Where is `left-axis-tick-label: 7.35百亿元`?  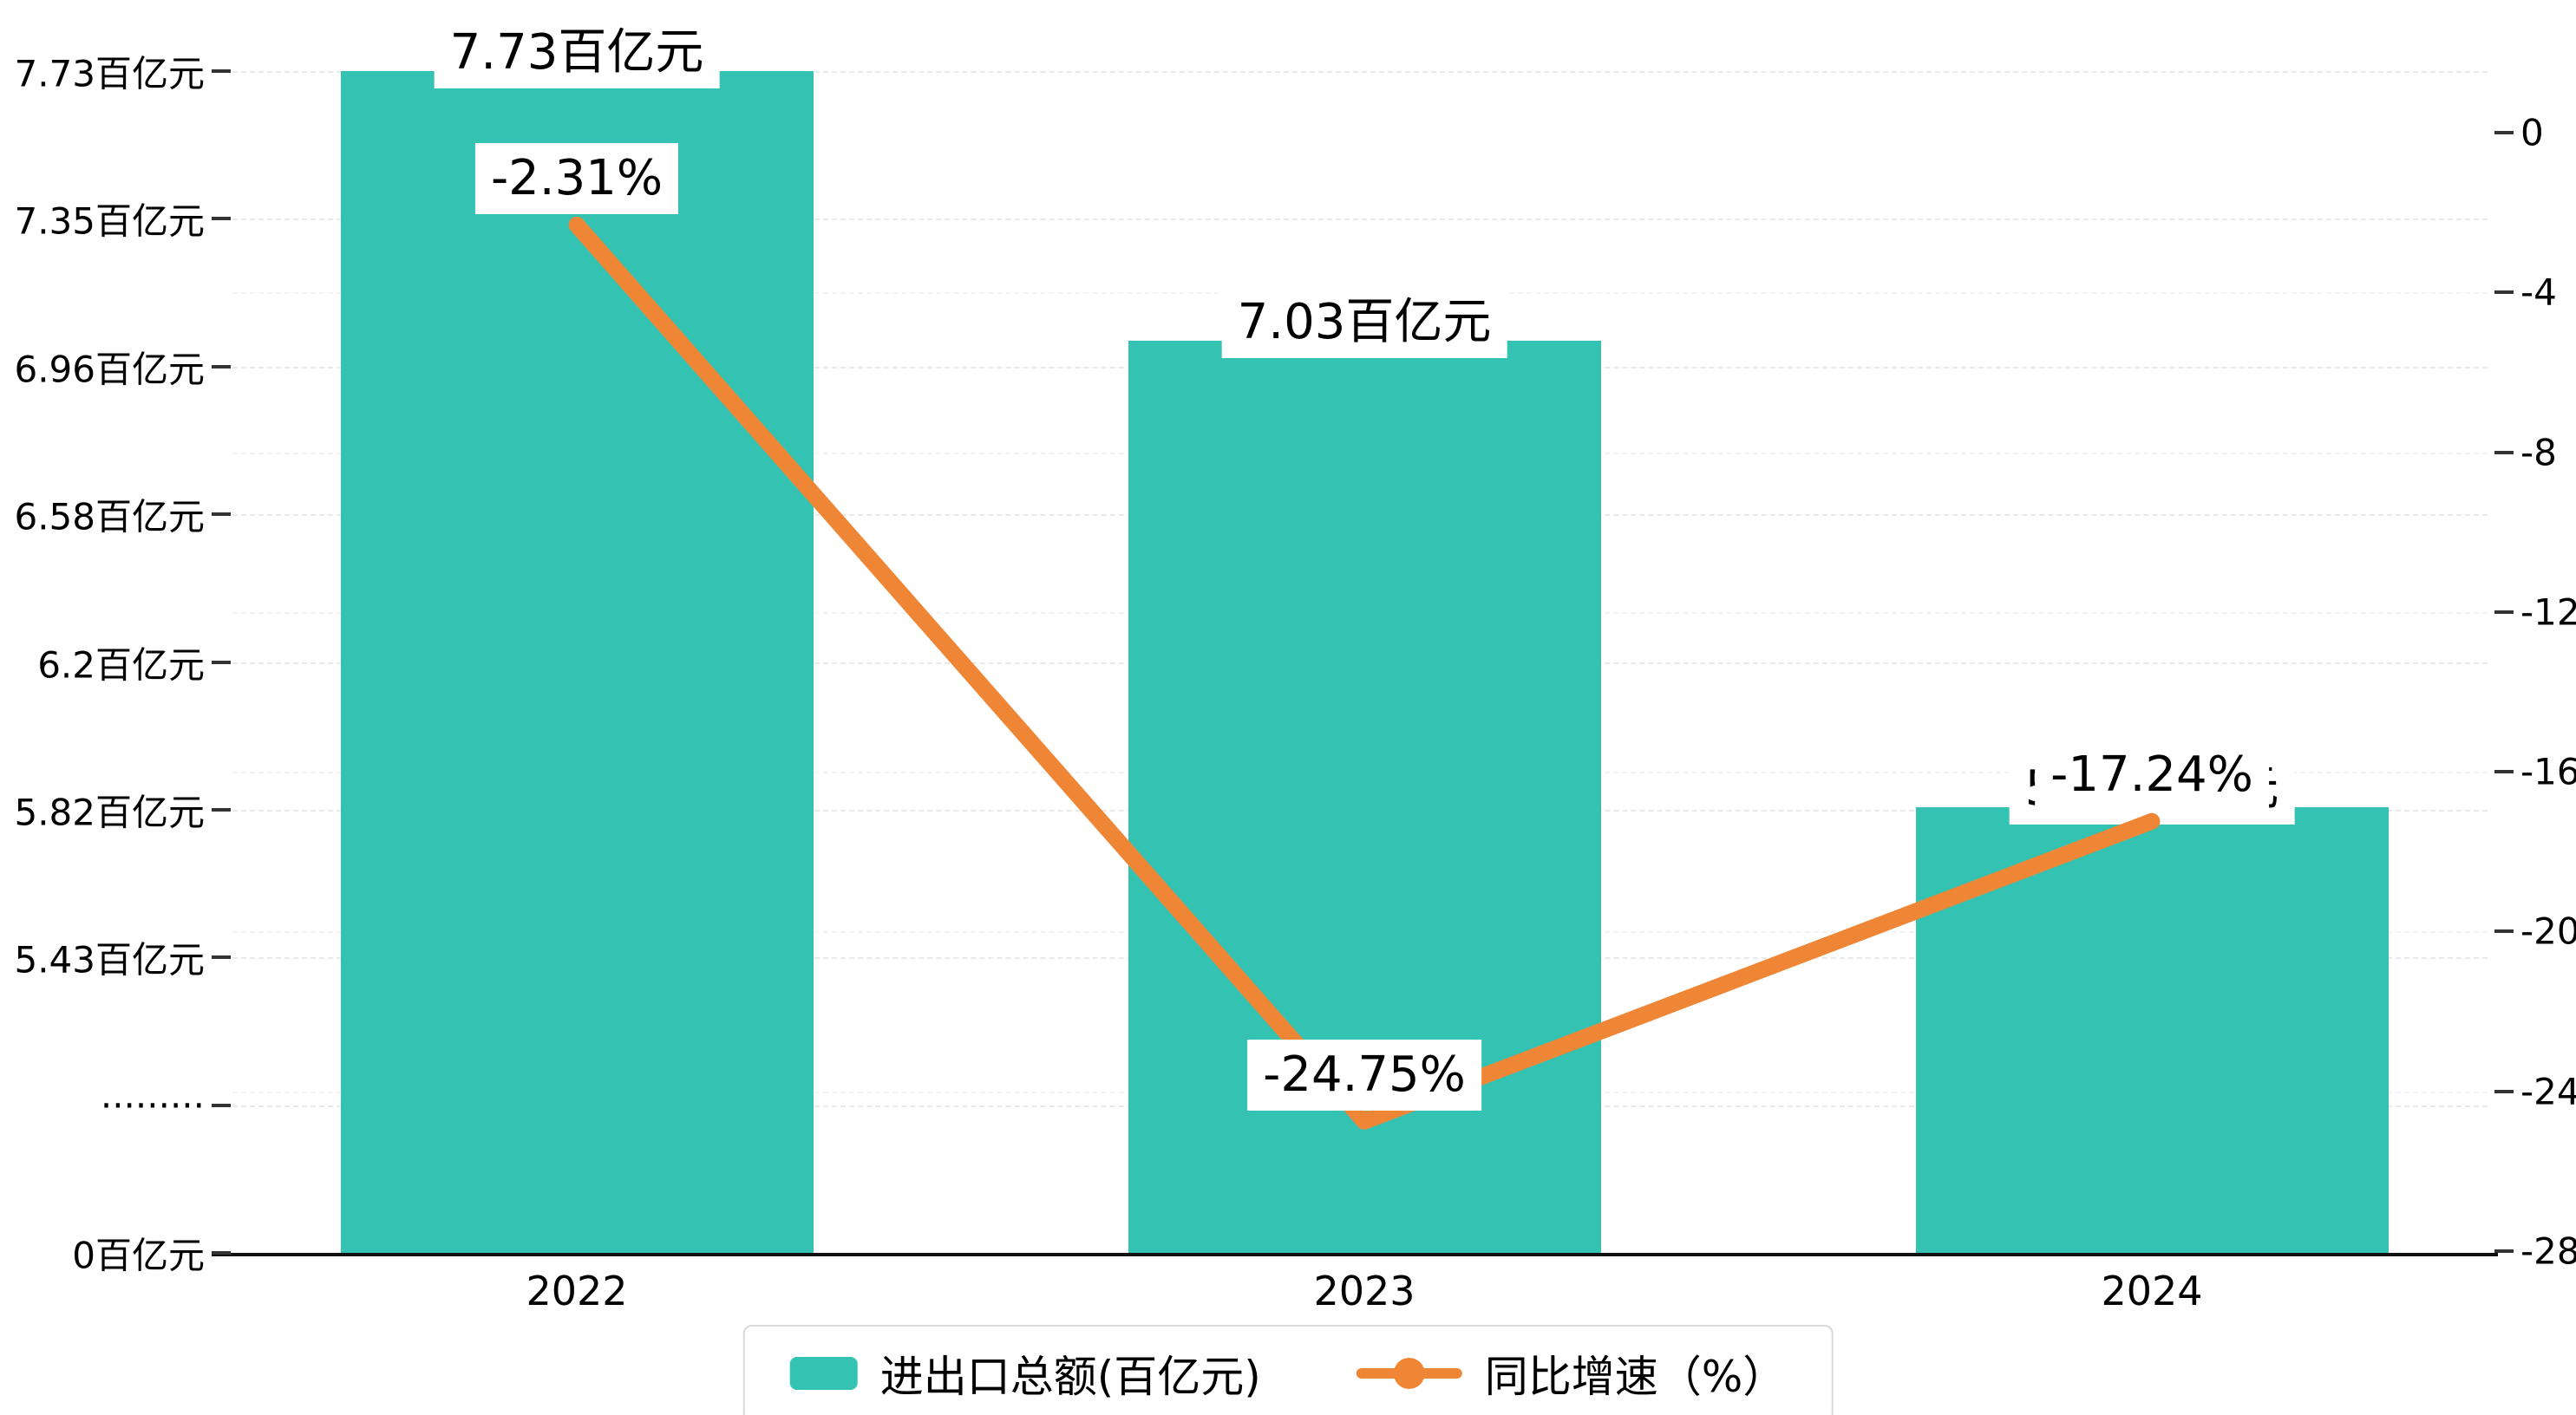 left-axis-tick-label: 7.35百亿元 is located at coordinates (109, 221).